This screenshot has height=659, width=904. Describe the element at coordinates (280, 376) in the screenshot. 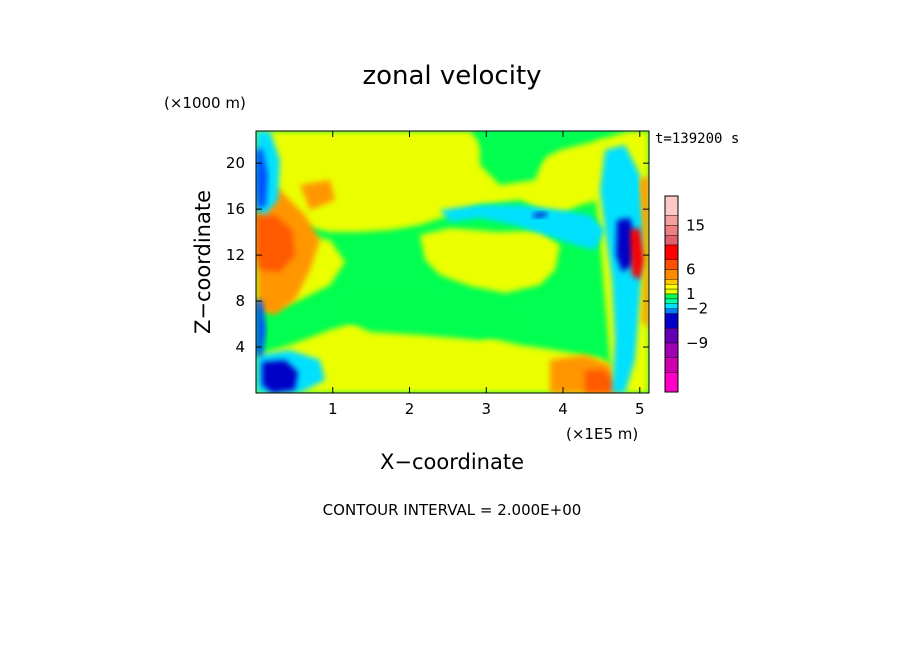

I see `field-navy-lower-left` at that location.